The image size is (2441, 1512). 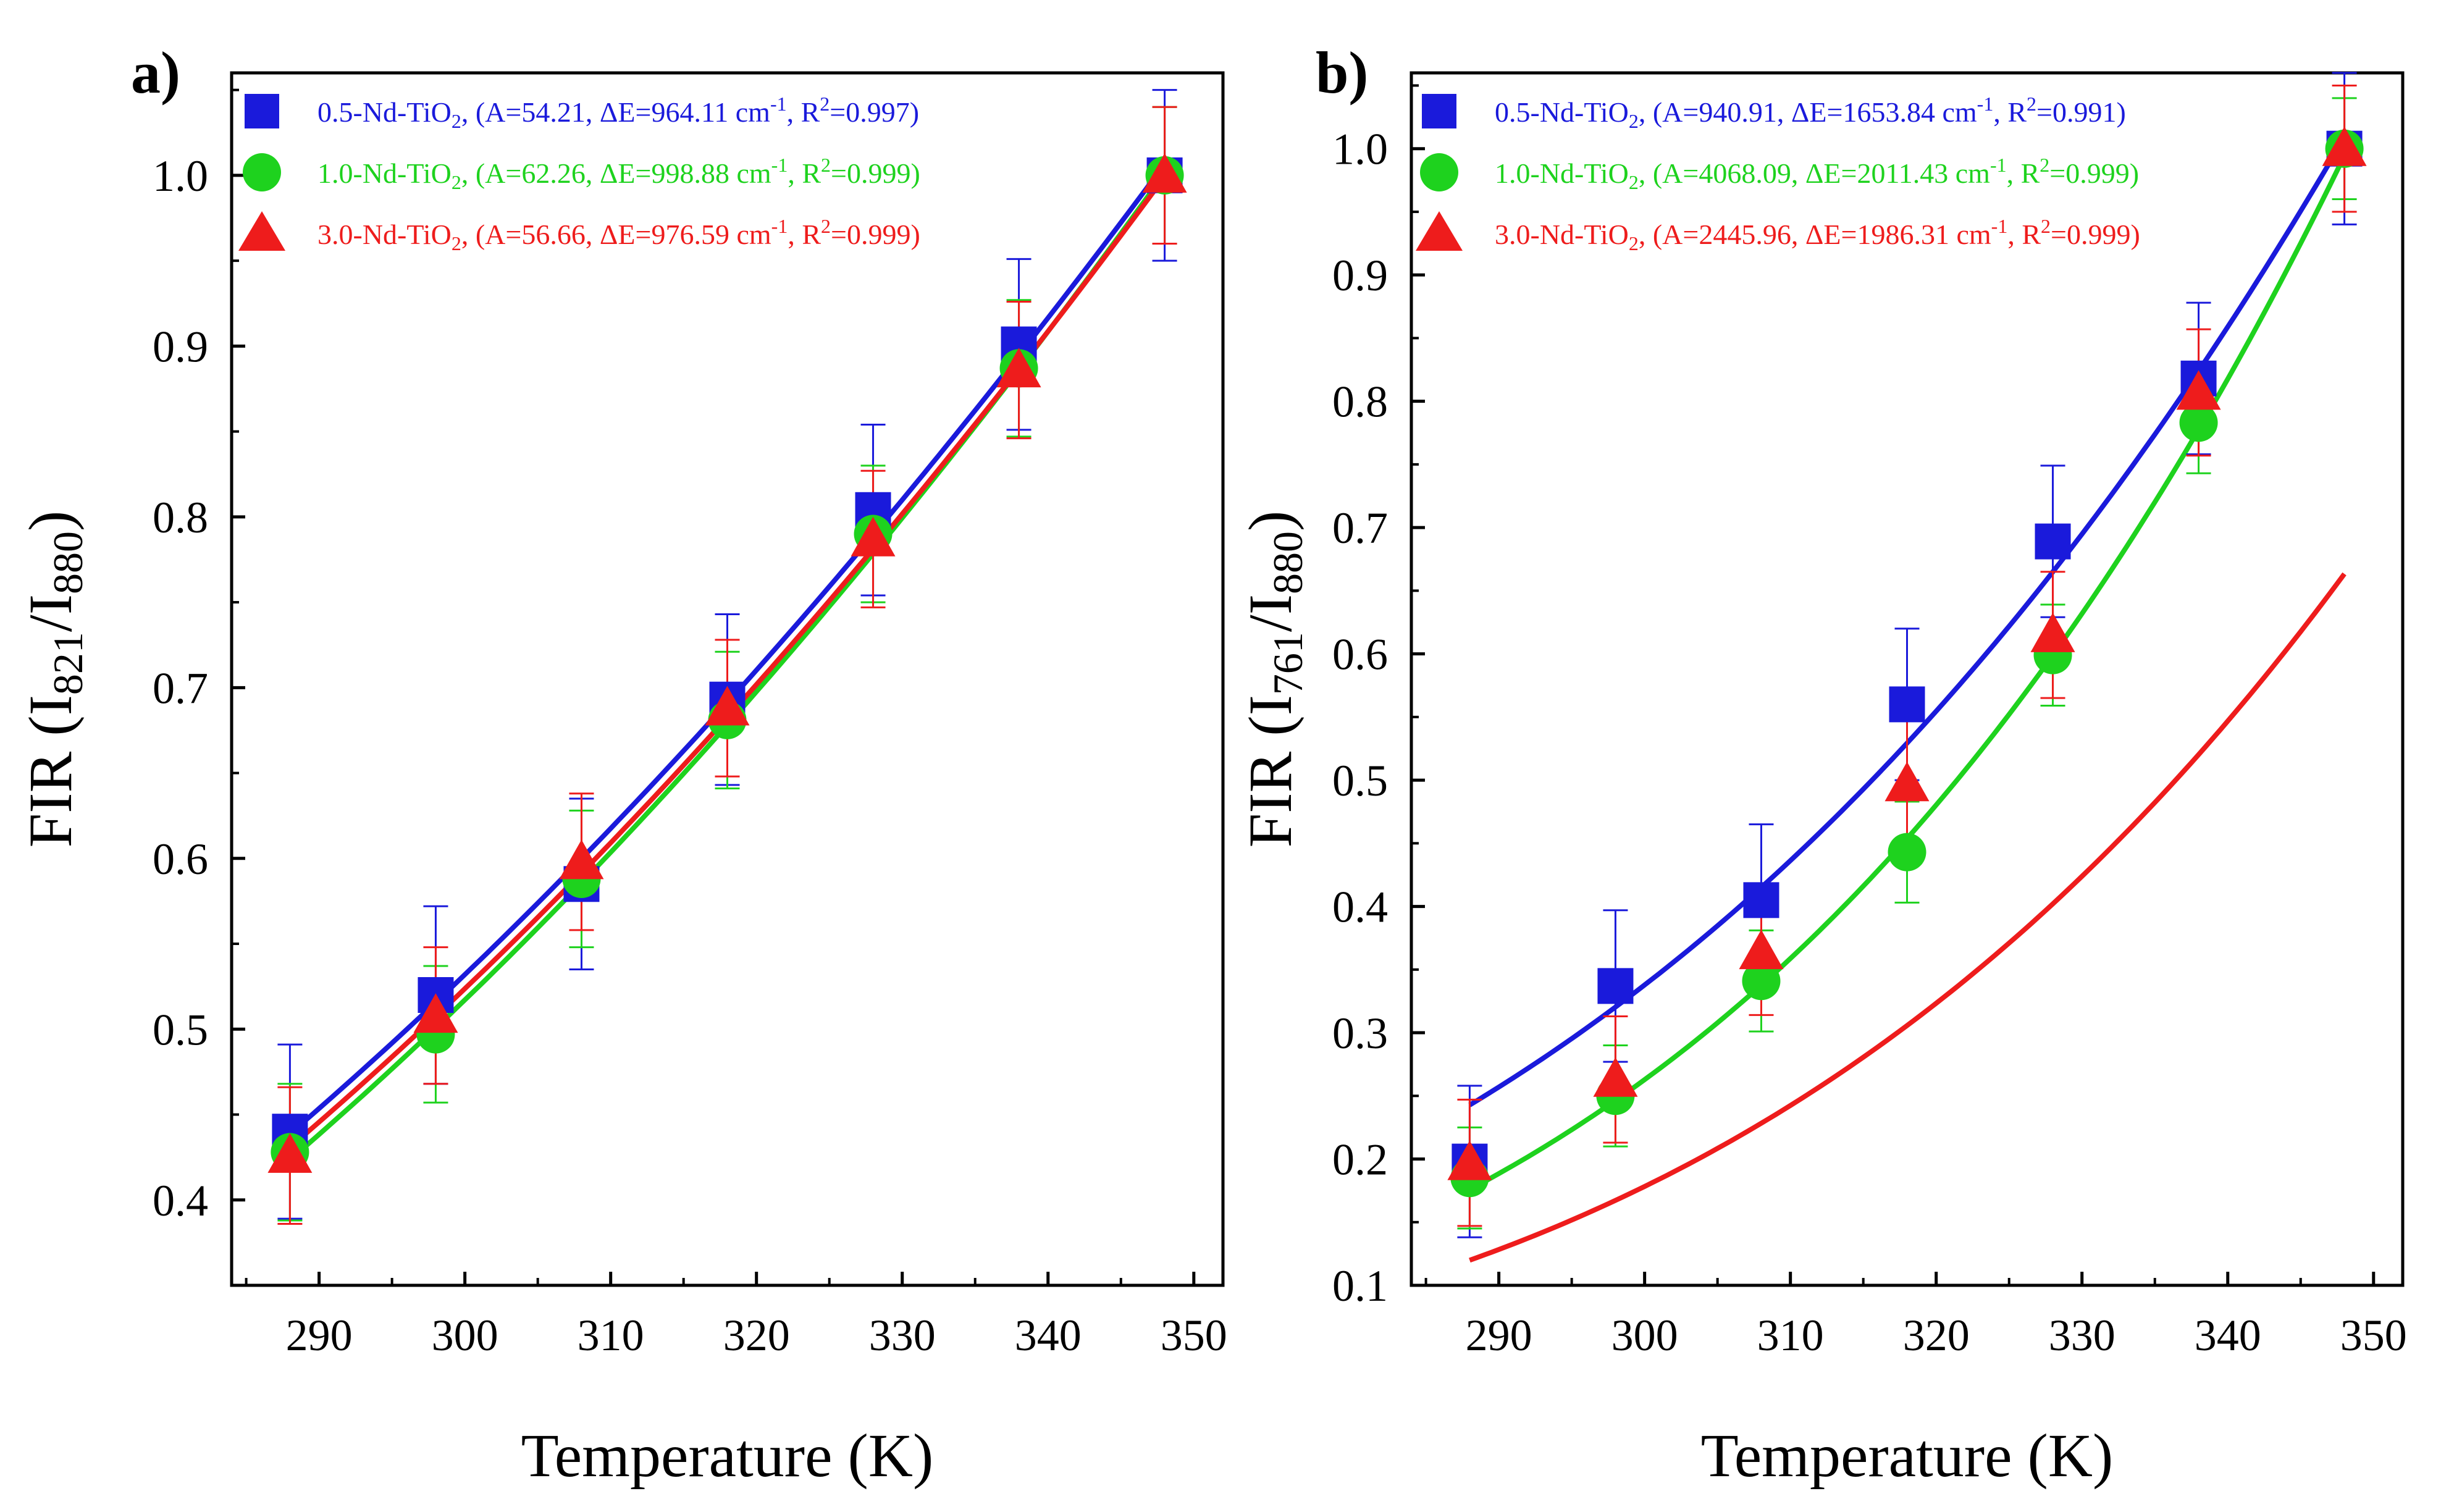 I want to click on y-tick-label: 0.3, so click(x=1360, y=1033).